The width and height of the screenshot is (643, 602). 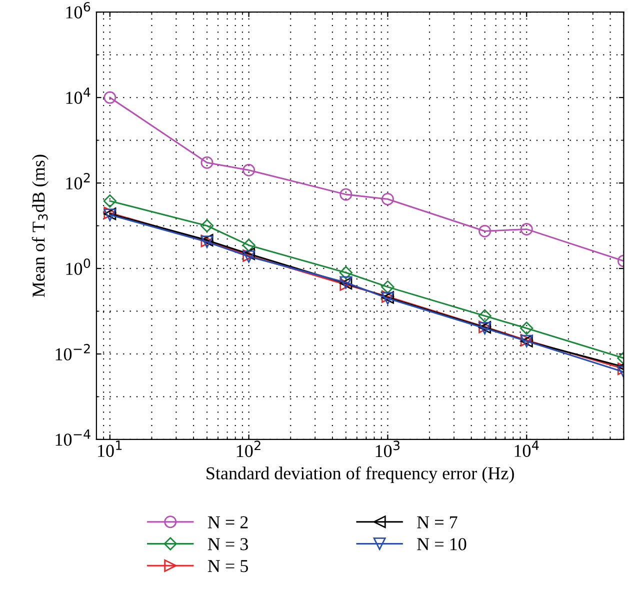 What do you see at coordinates (360, 475) in the screenshot?
I see `x-axis-title: Standard deviation of frequency error (Hz)` at bounding box center [360, 475].